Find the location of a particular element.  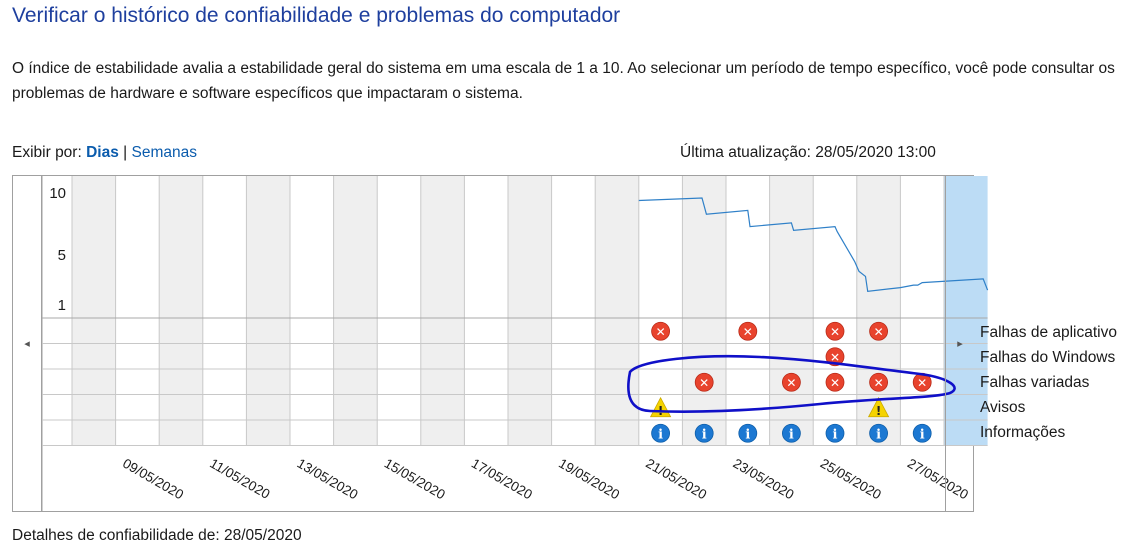

row-label-misc-failures: Falhas variadas is located at coordinates (1035, 382).